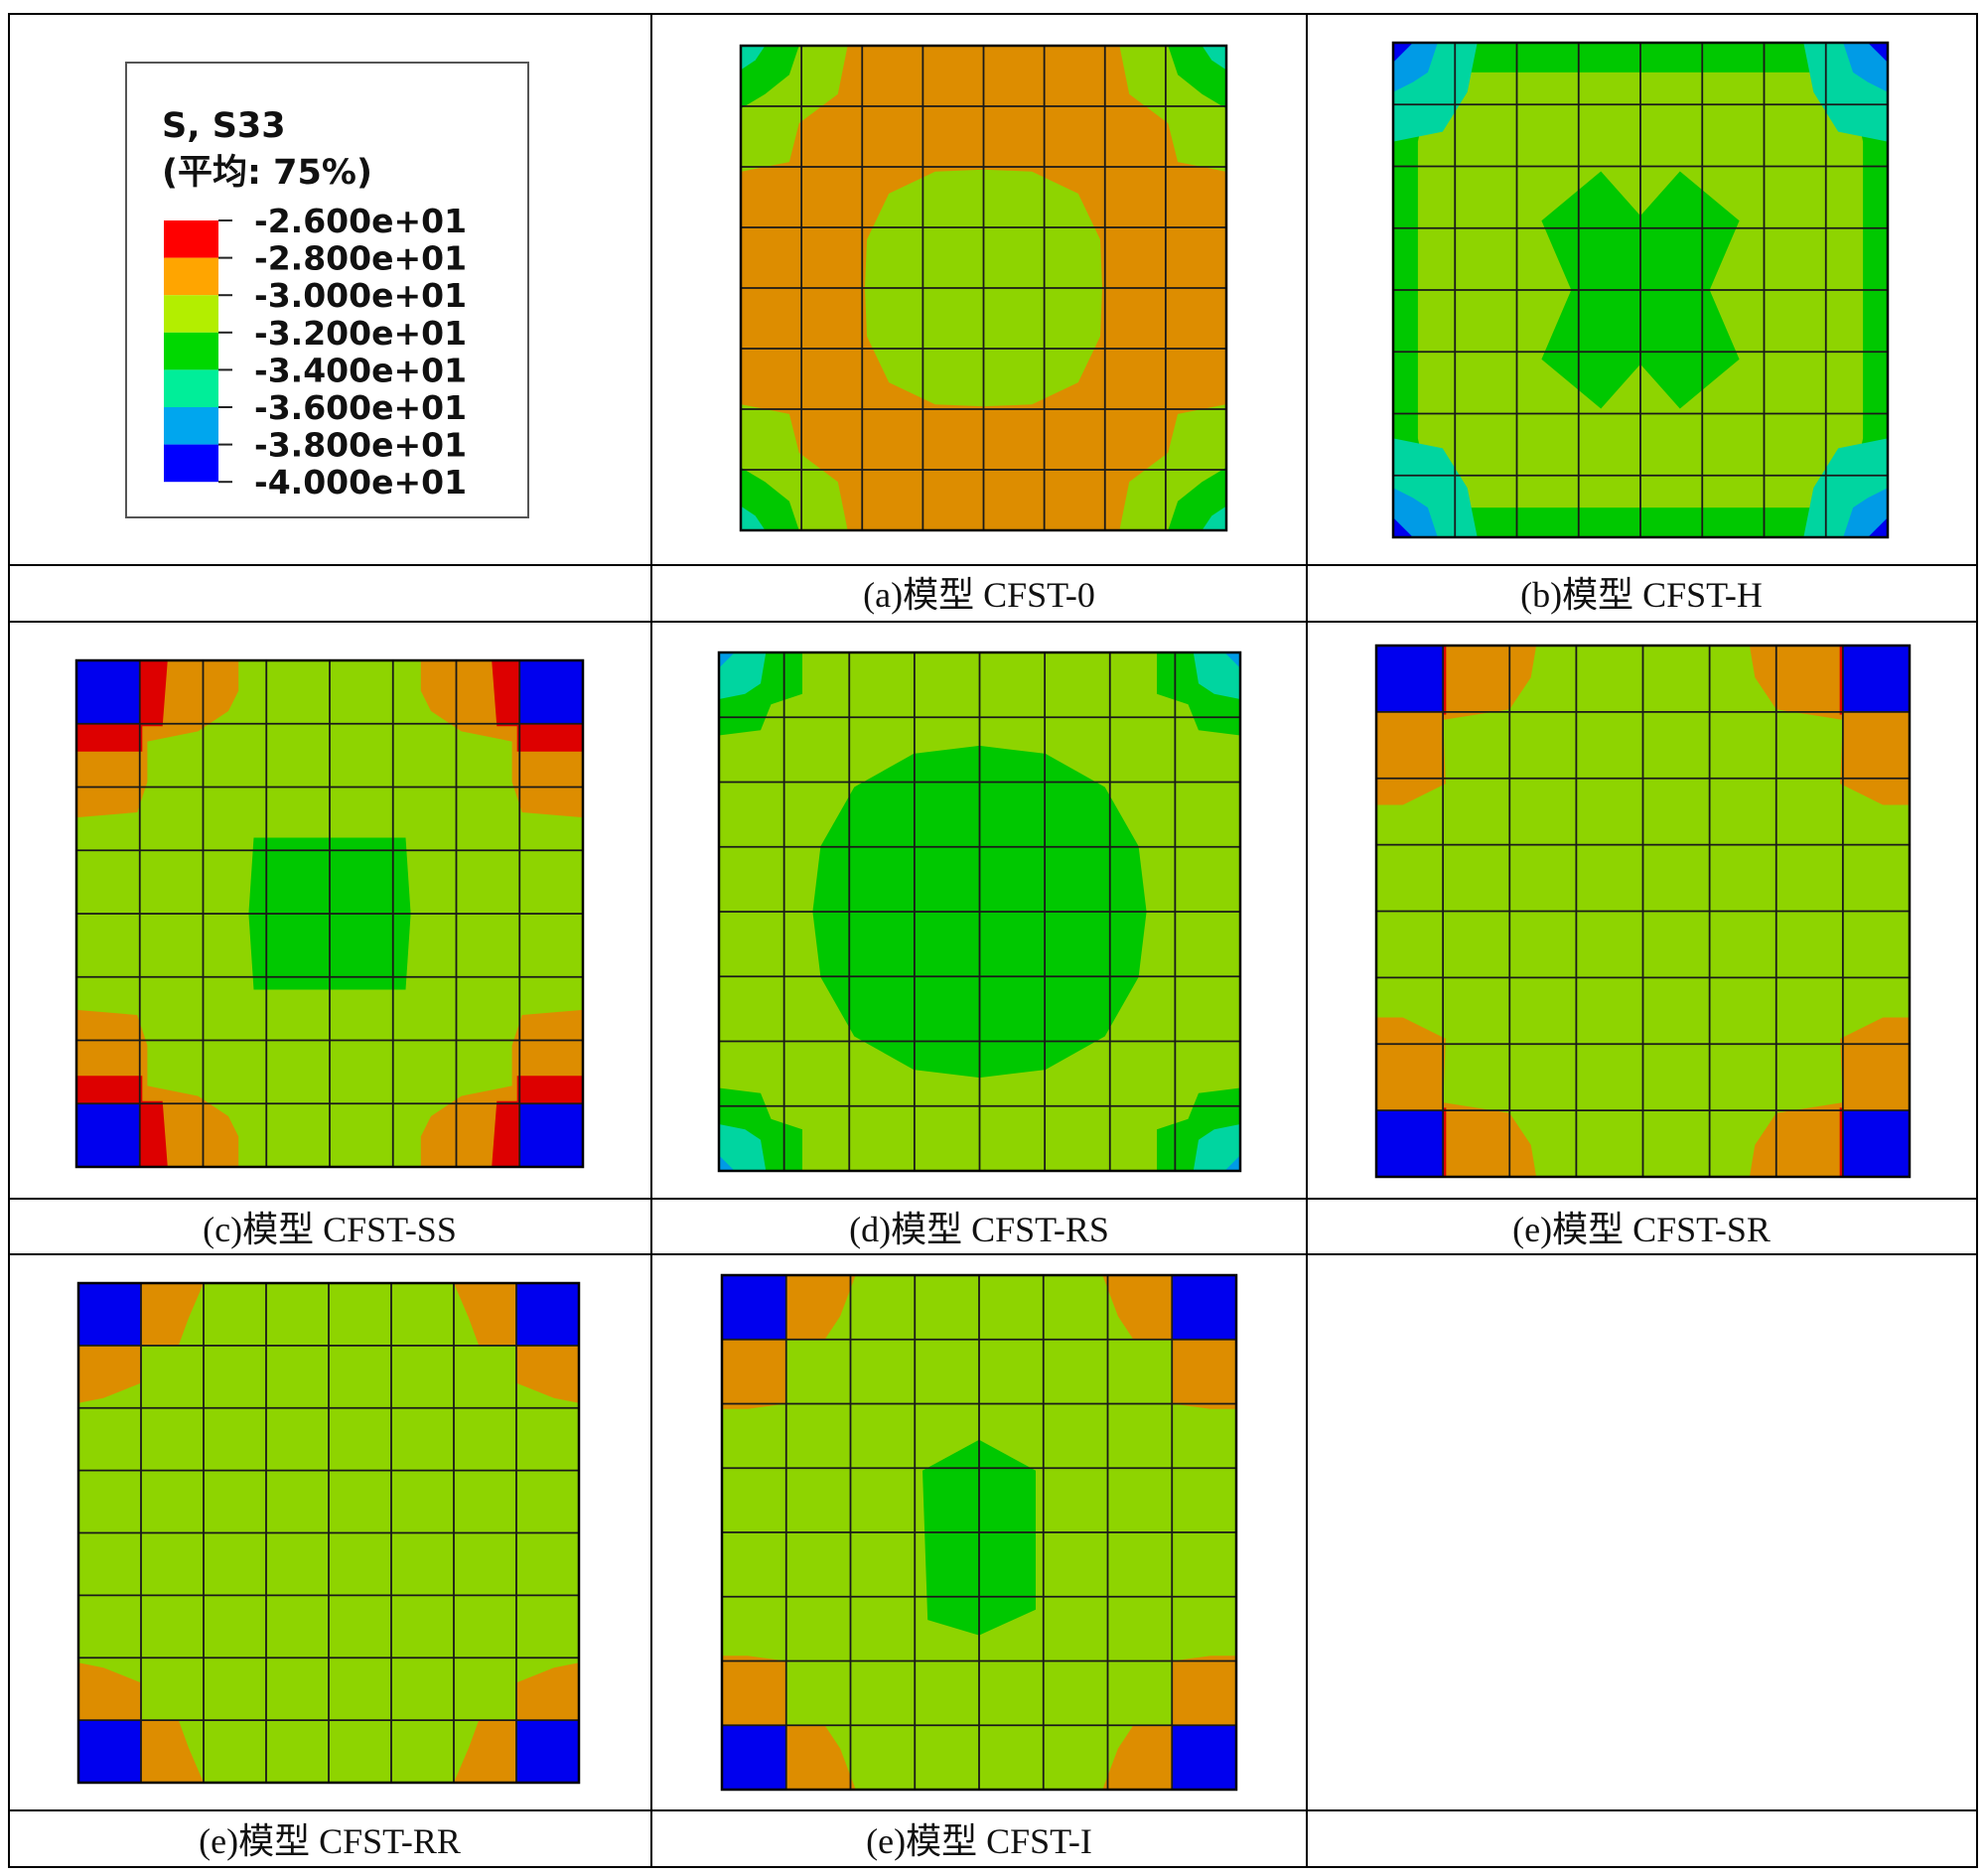 The image size is (1985, 1876). What do you see at coordinates (361, 296) in the screenshot?
I see `legend-value-label: -3.000e+01` at bounding box center [361, 296].